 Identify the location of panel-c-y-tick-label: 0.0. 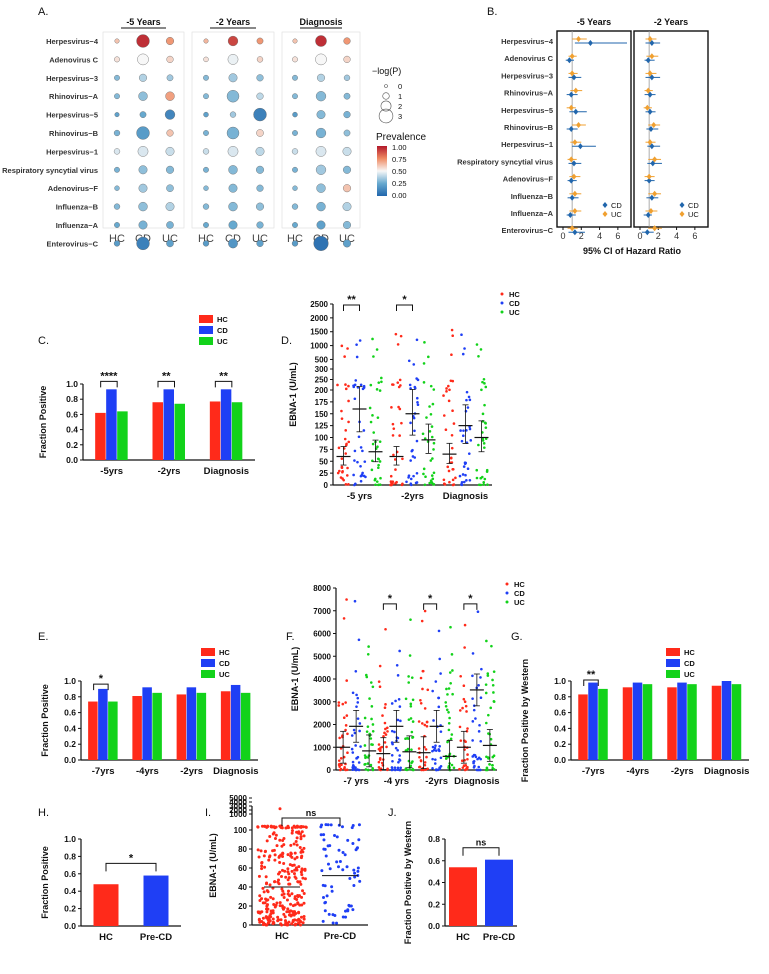
(72, 460).